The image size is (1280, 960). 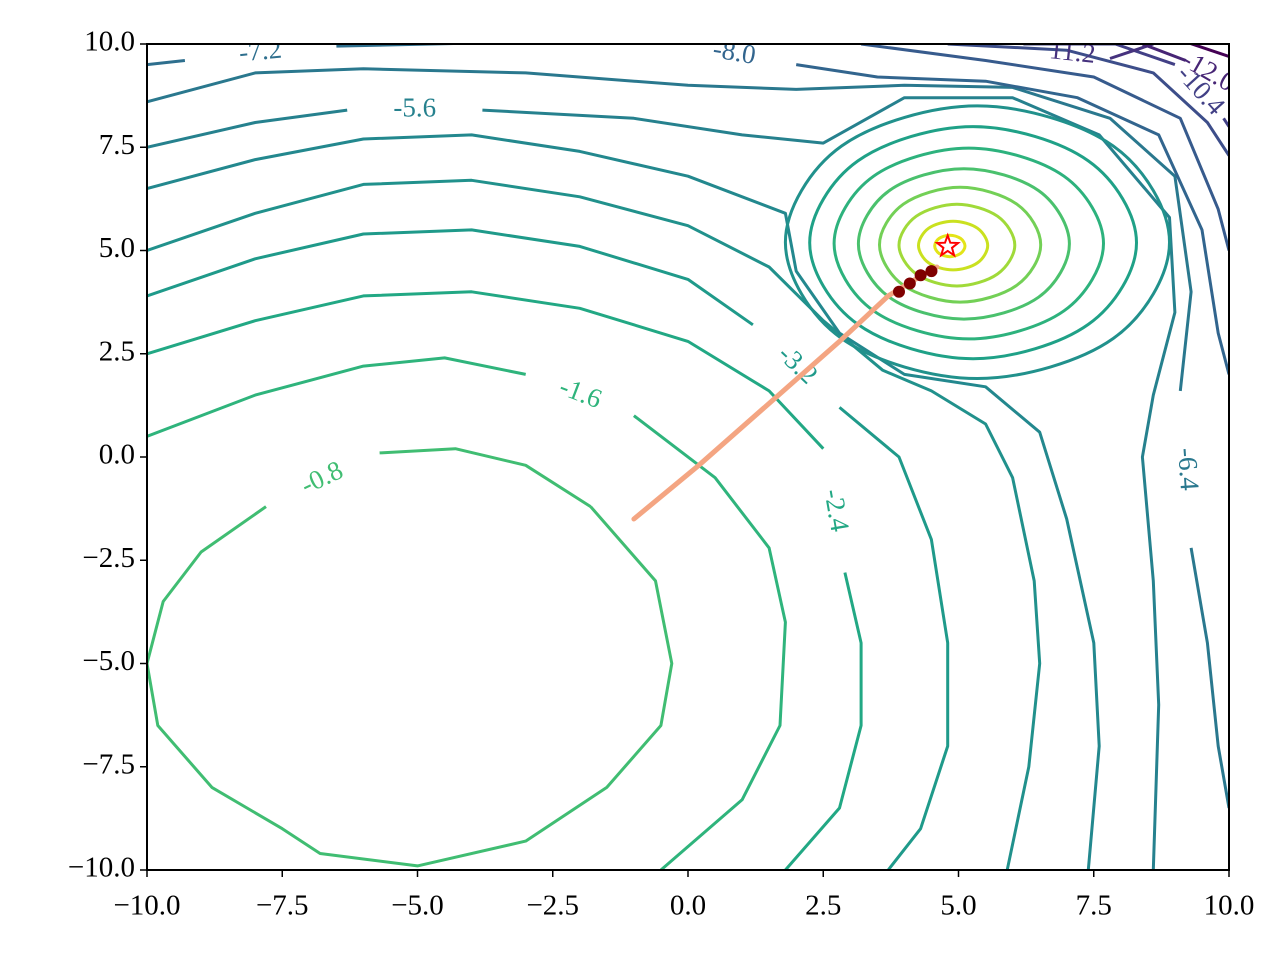 I want to click on x-tick-label: −2.5, so click(x=552, y=906).